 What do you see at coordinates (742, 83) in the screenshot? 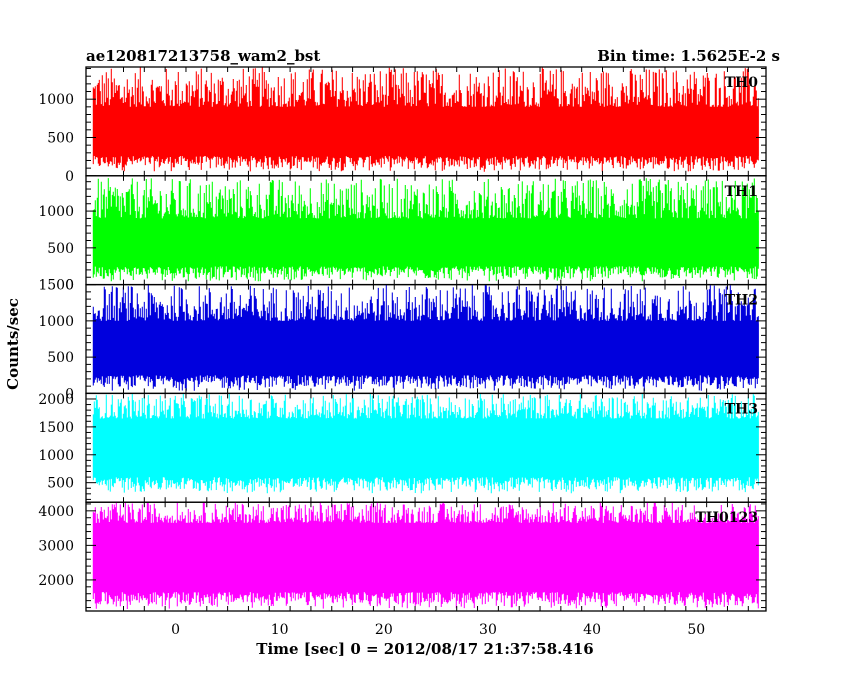
I see `panel-label-th0: TH0` at bounding box center [742, 83].